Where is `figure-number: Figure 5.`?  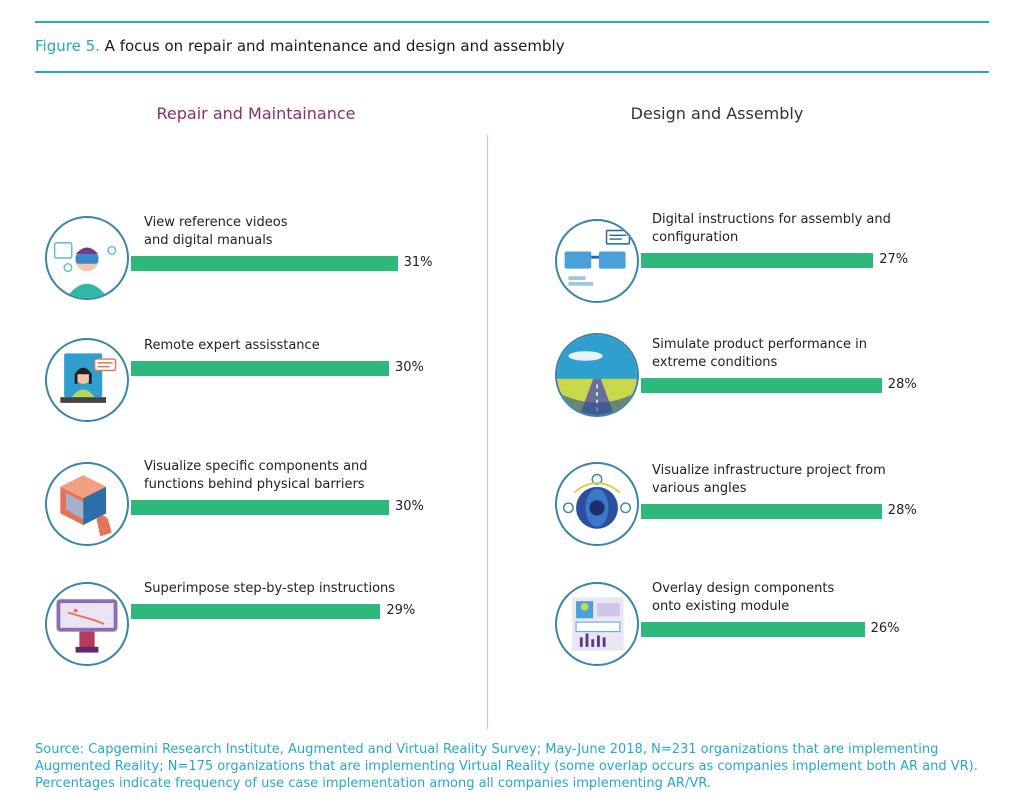 figure-number: Figure 5. is located at coordinates (67, 46).